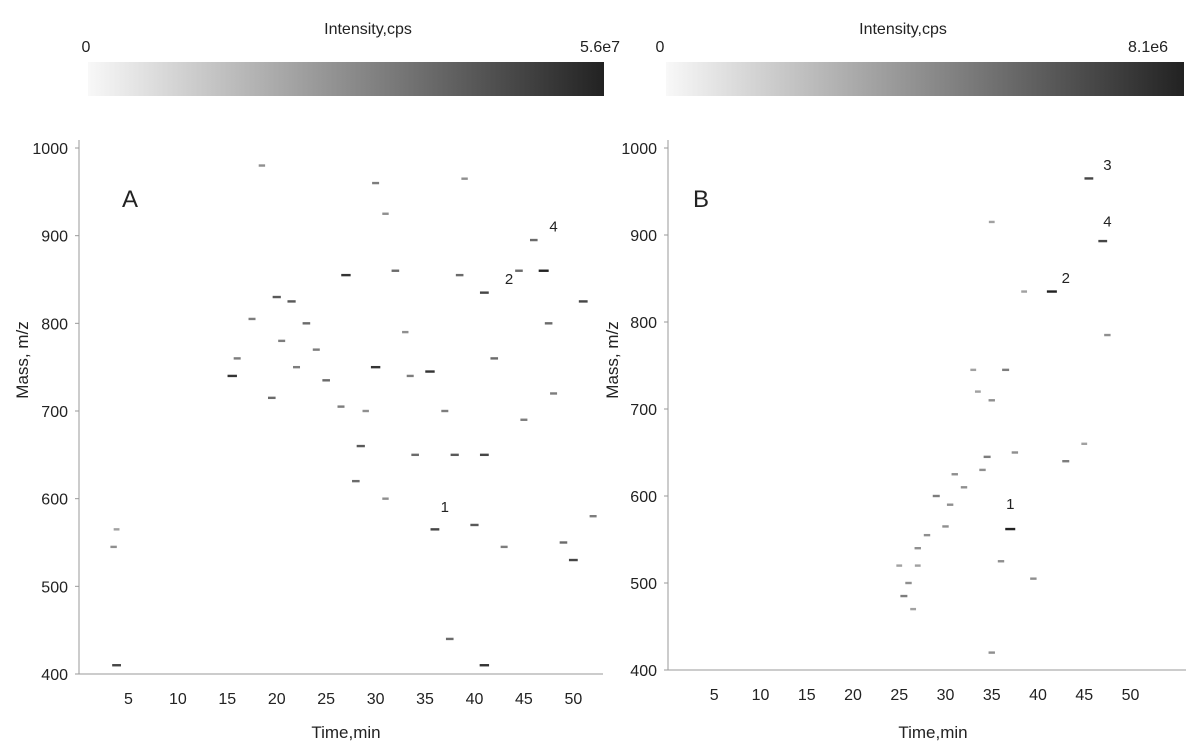 The width and height of the screenshot is (1196, 743). What do you see at coordinates (376, 699) in the screenshot?
I see `x-tick-label: 30` at bounding box center [376, 699].